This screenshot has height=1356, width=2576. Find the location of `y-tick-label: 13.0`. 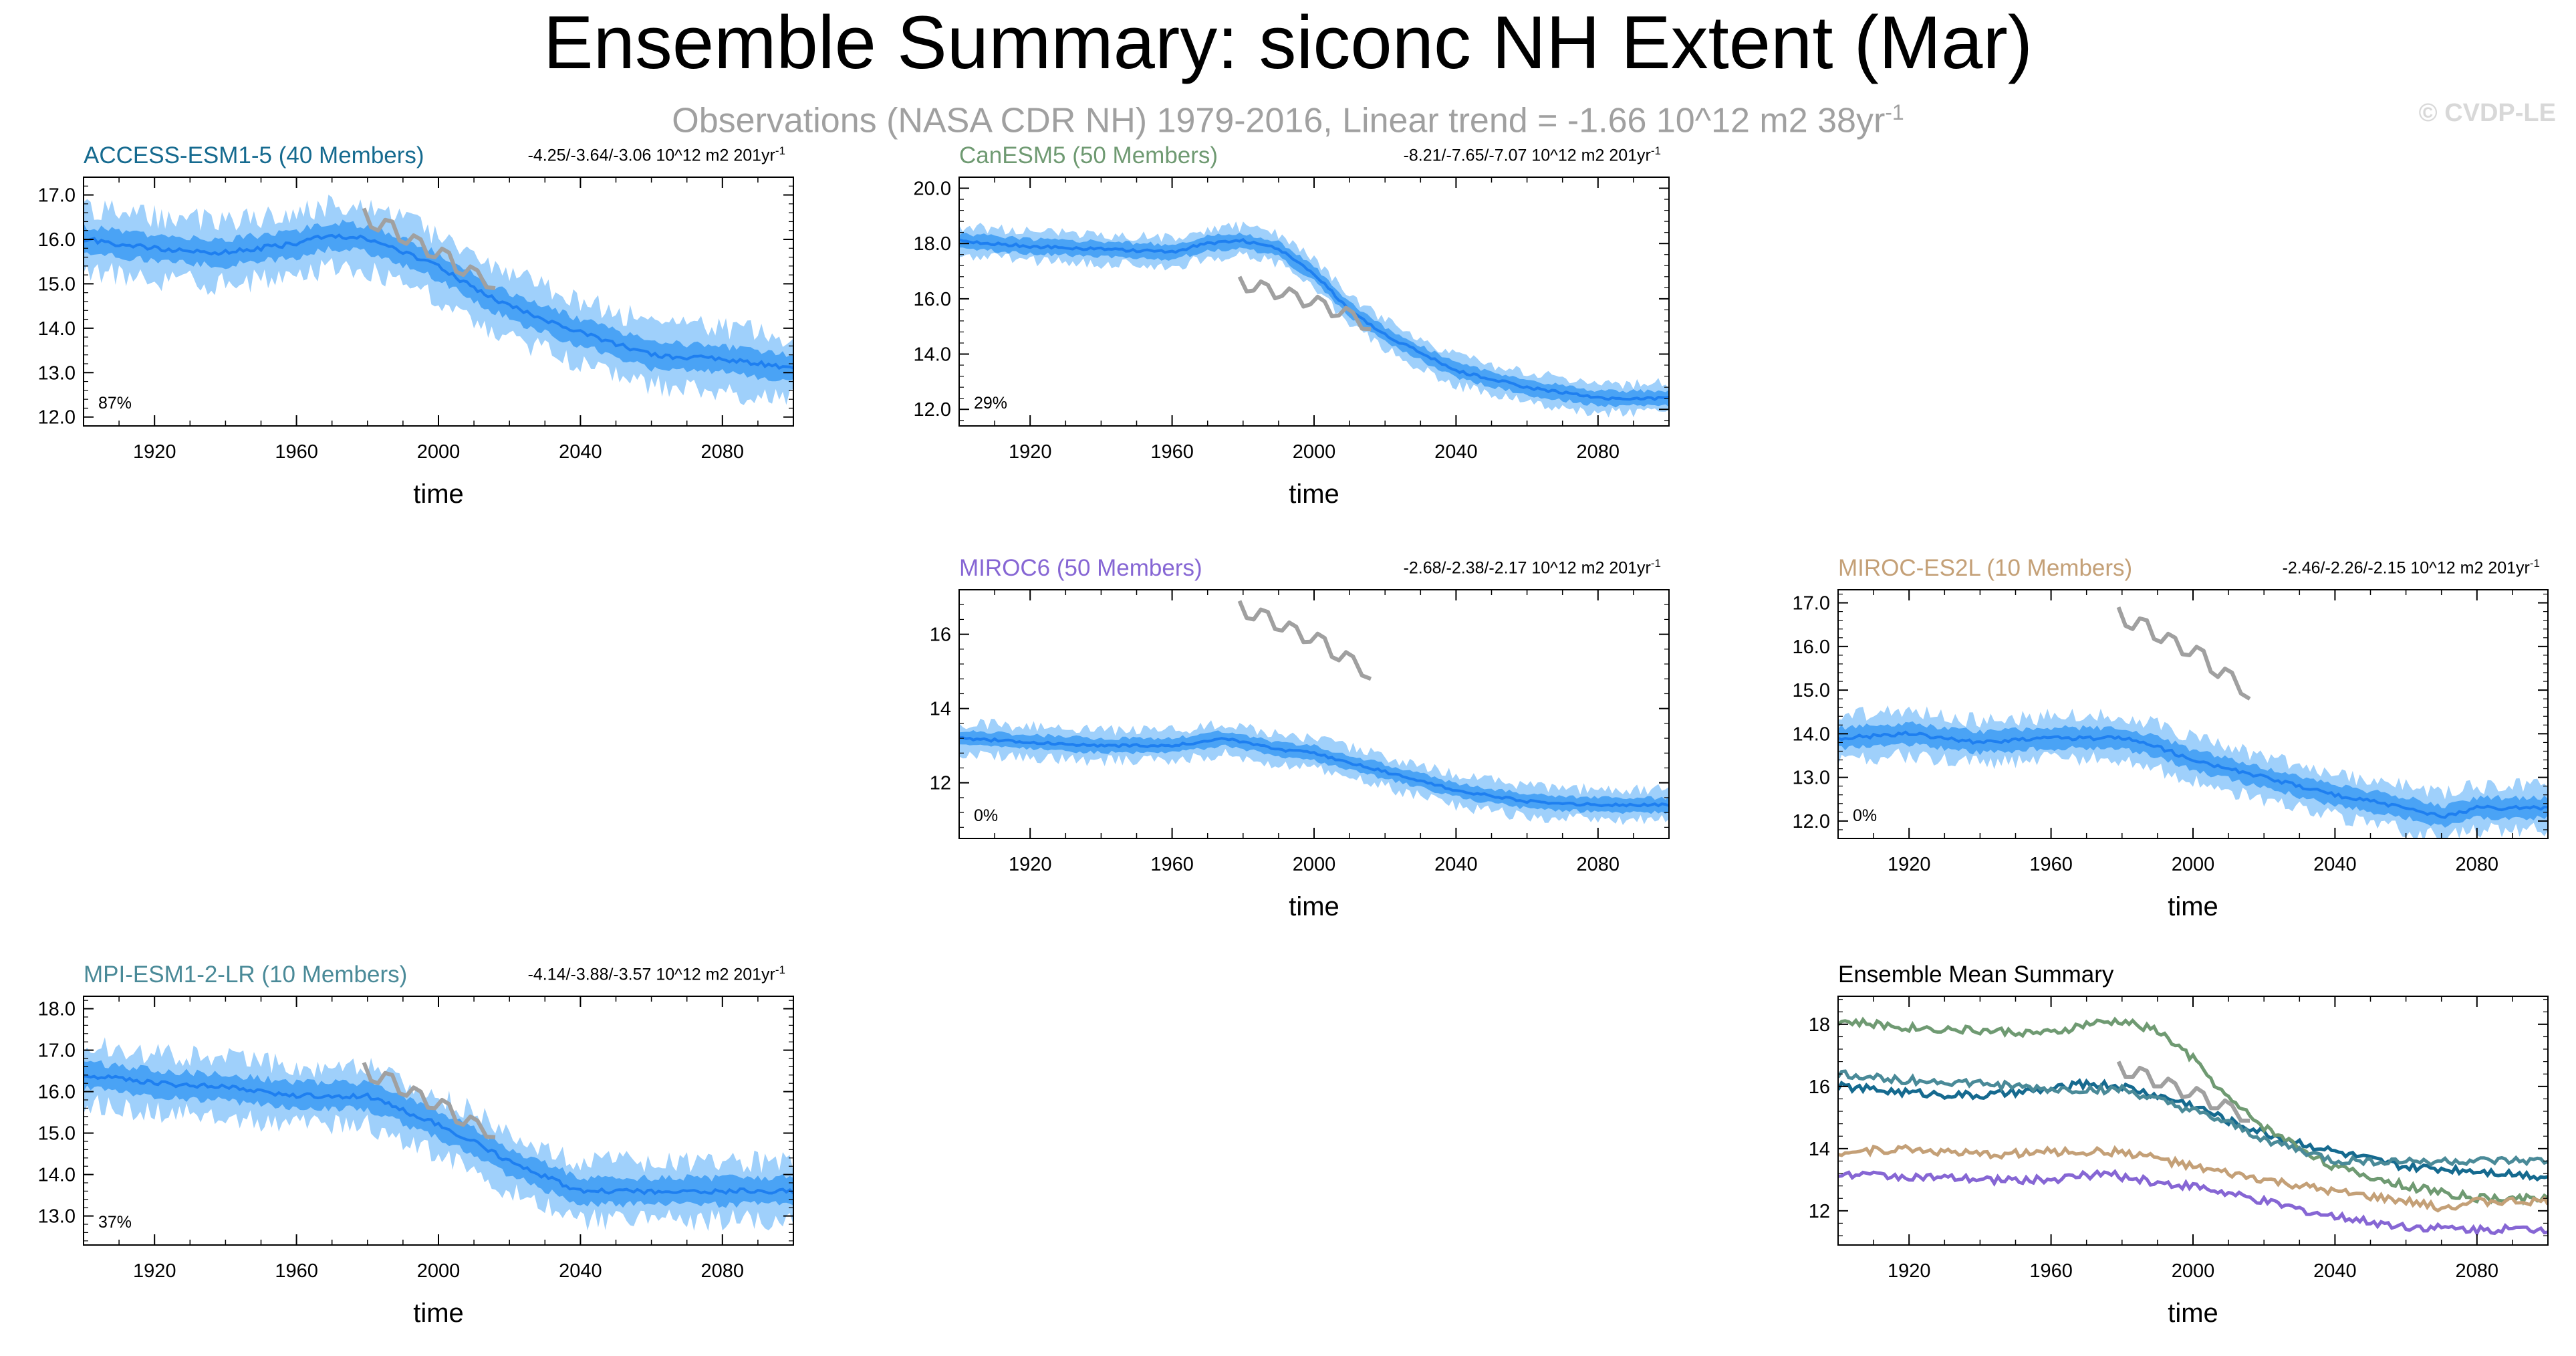

y-tick-label: 13.0 is located at coordinates (57, 1217).